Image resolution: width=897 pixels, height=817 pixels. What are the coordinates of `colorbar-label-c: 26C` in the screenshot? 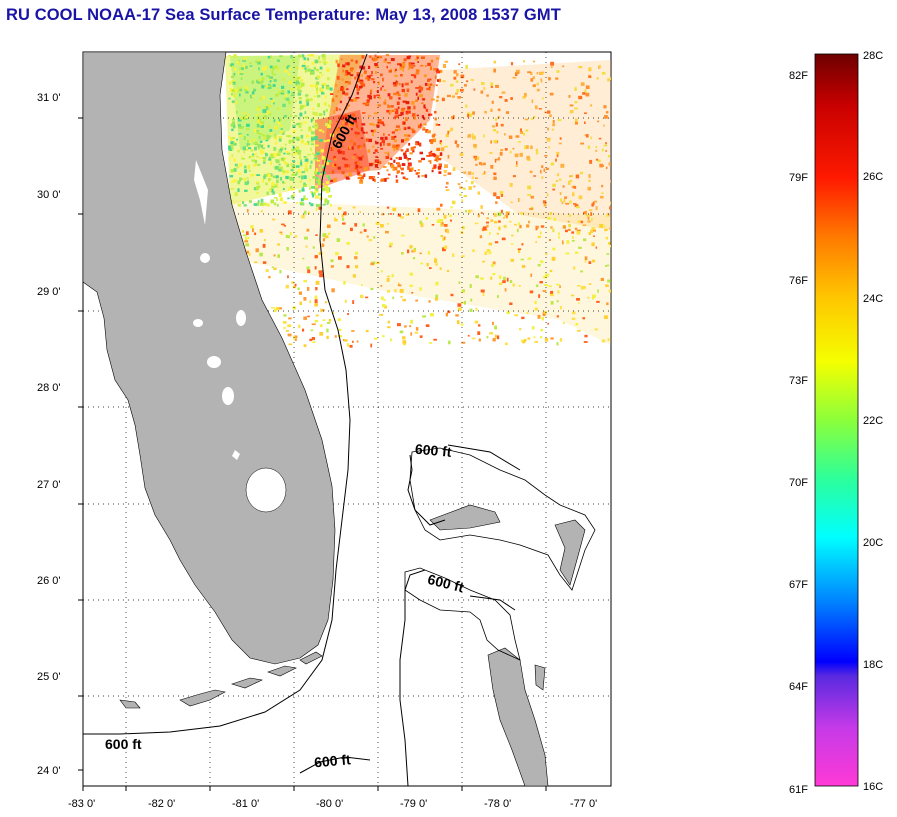 It's located at (873, 177).